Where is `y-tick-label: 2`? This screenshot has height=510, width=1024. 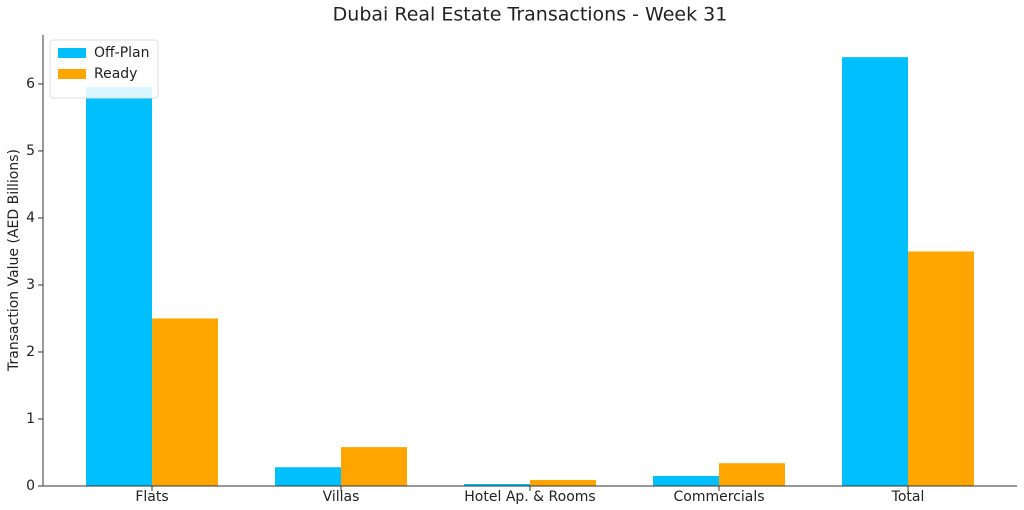
y-tick-label: 2 is located at coordinates (30, 352).